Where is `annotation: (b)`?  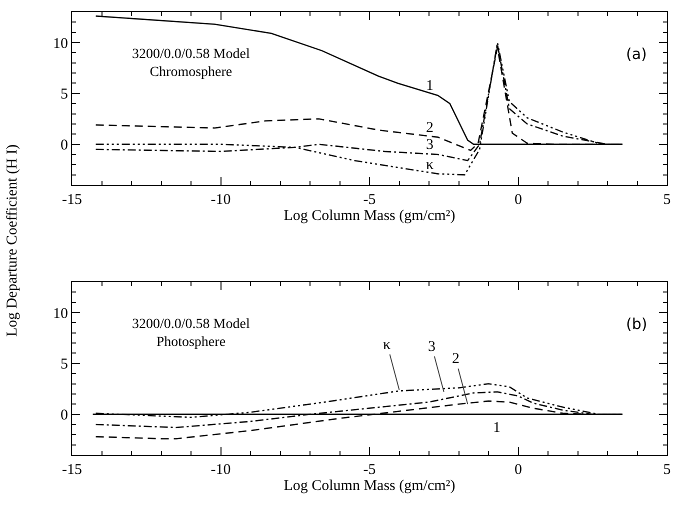 annotation: (b) is located at coordinates (637, 324).